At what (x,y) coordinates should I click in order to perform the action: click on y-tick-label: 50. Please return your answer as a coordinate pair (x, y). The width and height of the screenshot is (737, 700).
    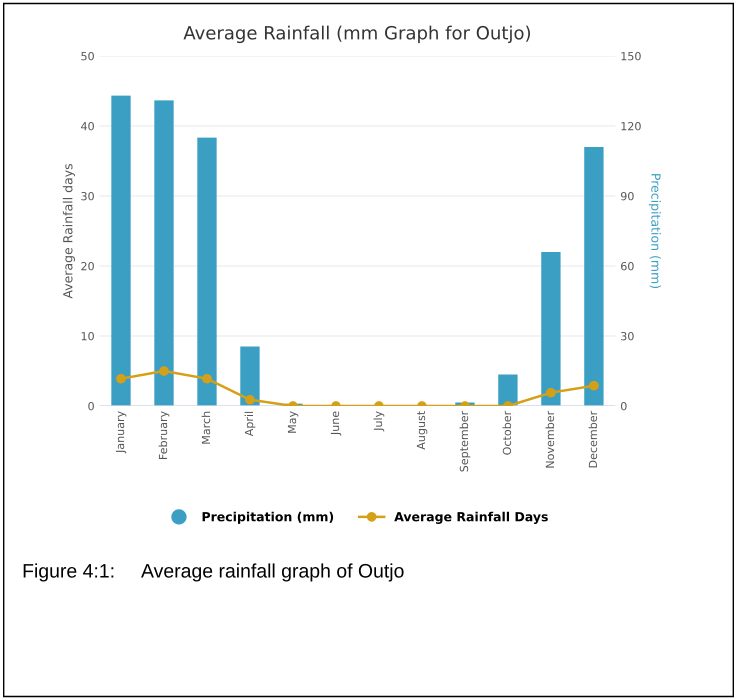
    Looking at the image, I should click on (87, 56).